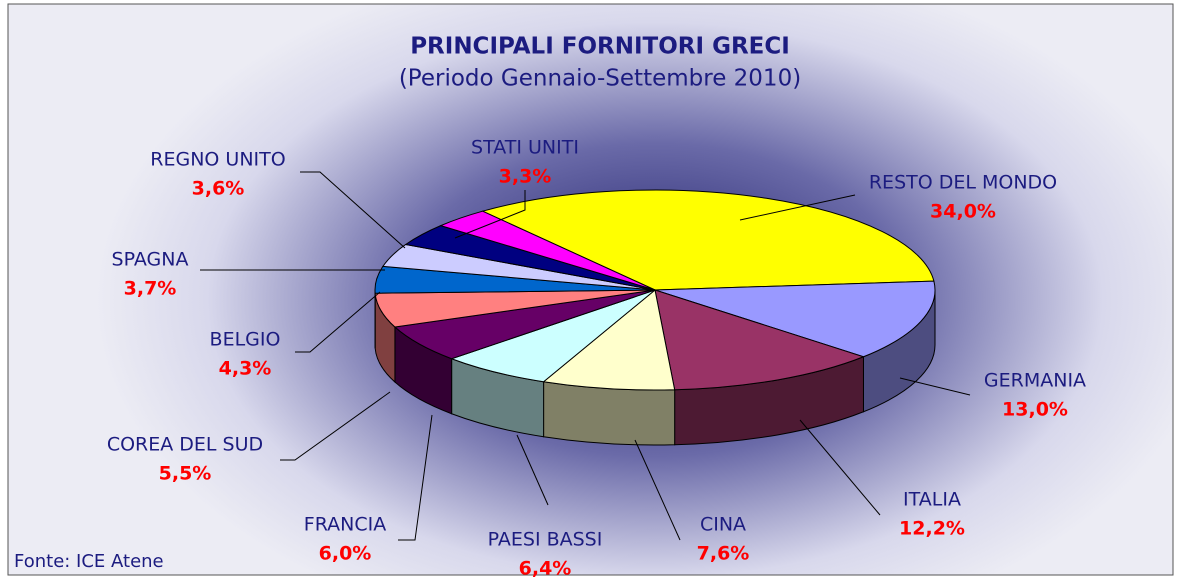 This screenshot has width=1180, height=583. What do you see at coordinates (185, 474) in the screenshot?
I see `value-label: 5,5%` at bounding box center [185, 474].